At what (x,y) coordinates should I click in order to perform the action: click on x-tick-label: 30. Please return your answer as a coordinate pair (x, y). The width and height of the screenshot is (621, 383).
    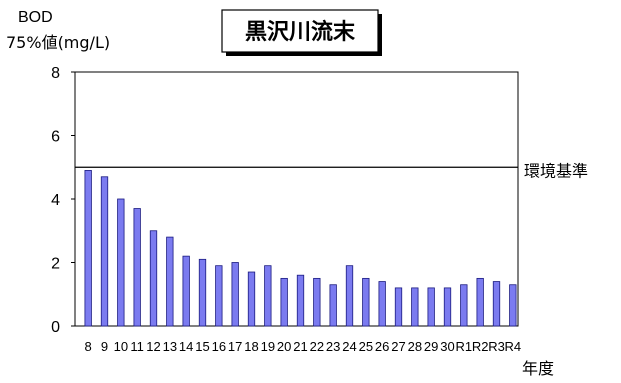
    Looking at the image, I should click on (447, 346).